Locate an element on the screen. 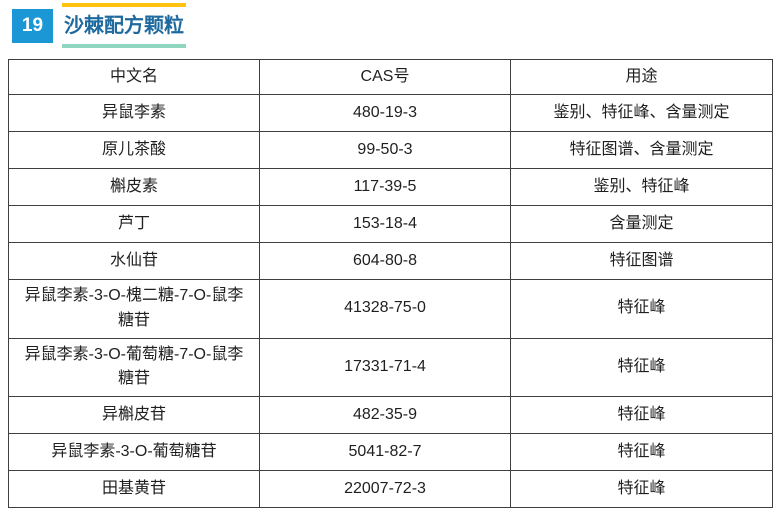 This screenshot has height=530, width=778. cell-cas-number: 480-19-3 is located at coordinates (385, 113).